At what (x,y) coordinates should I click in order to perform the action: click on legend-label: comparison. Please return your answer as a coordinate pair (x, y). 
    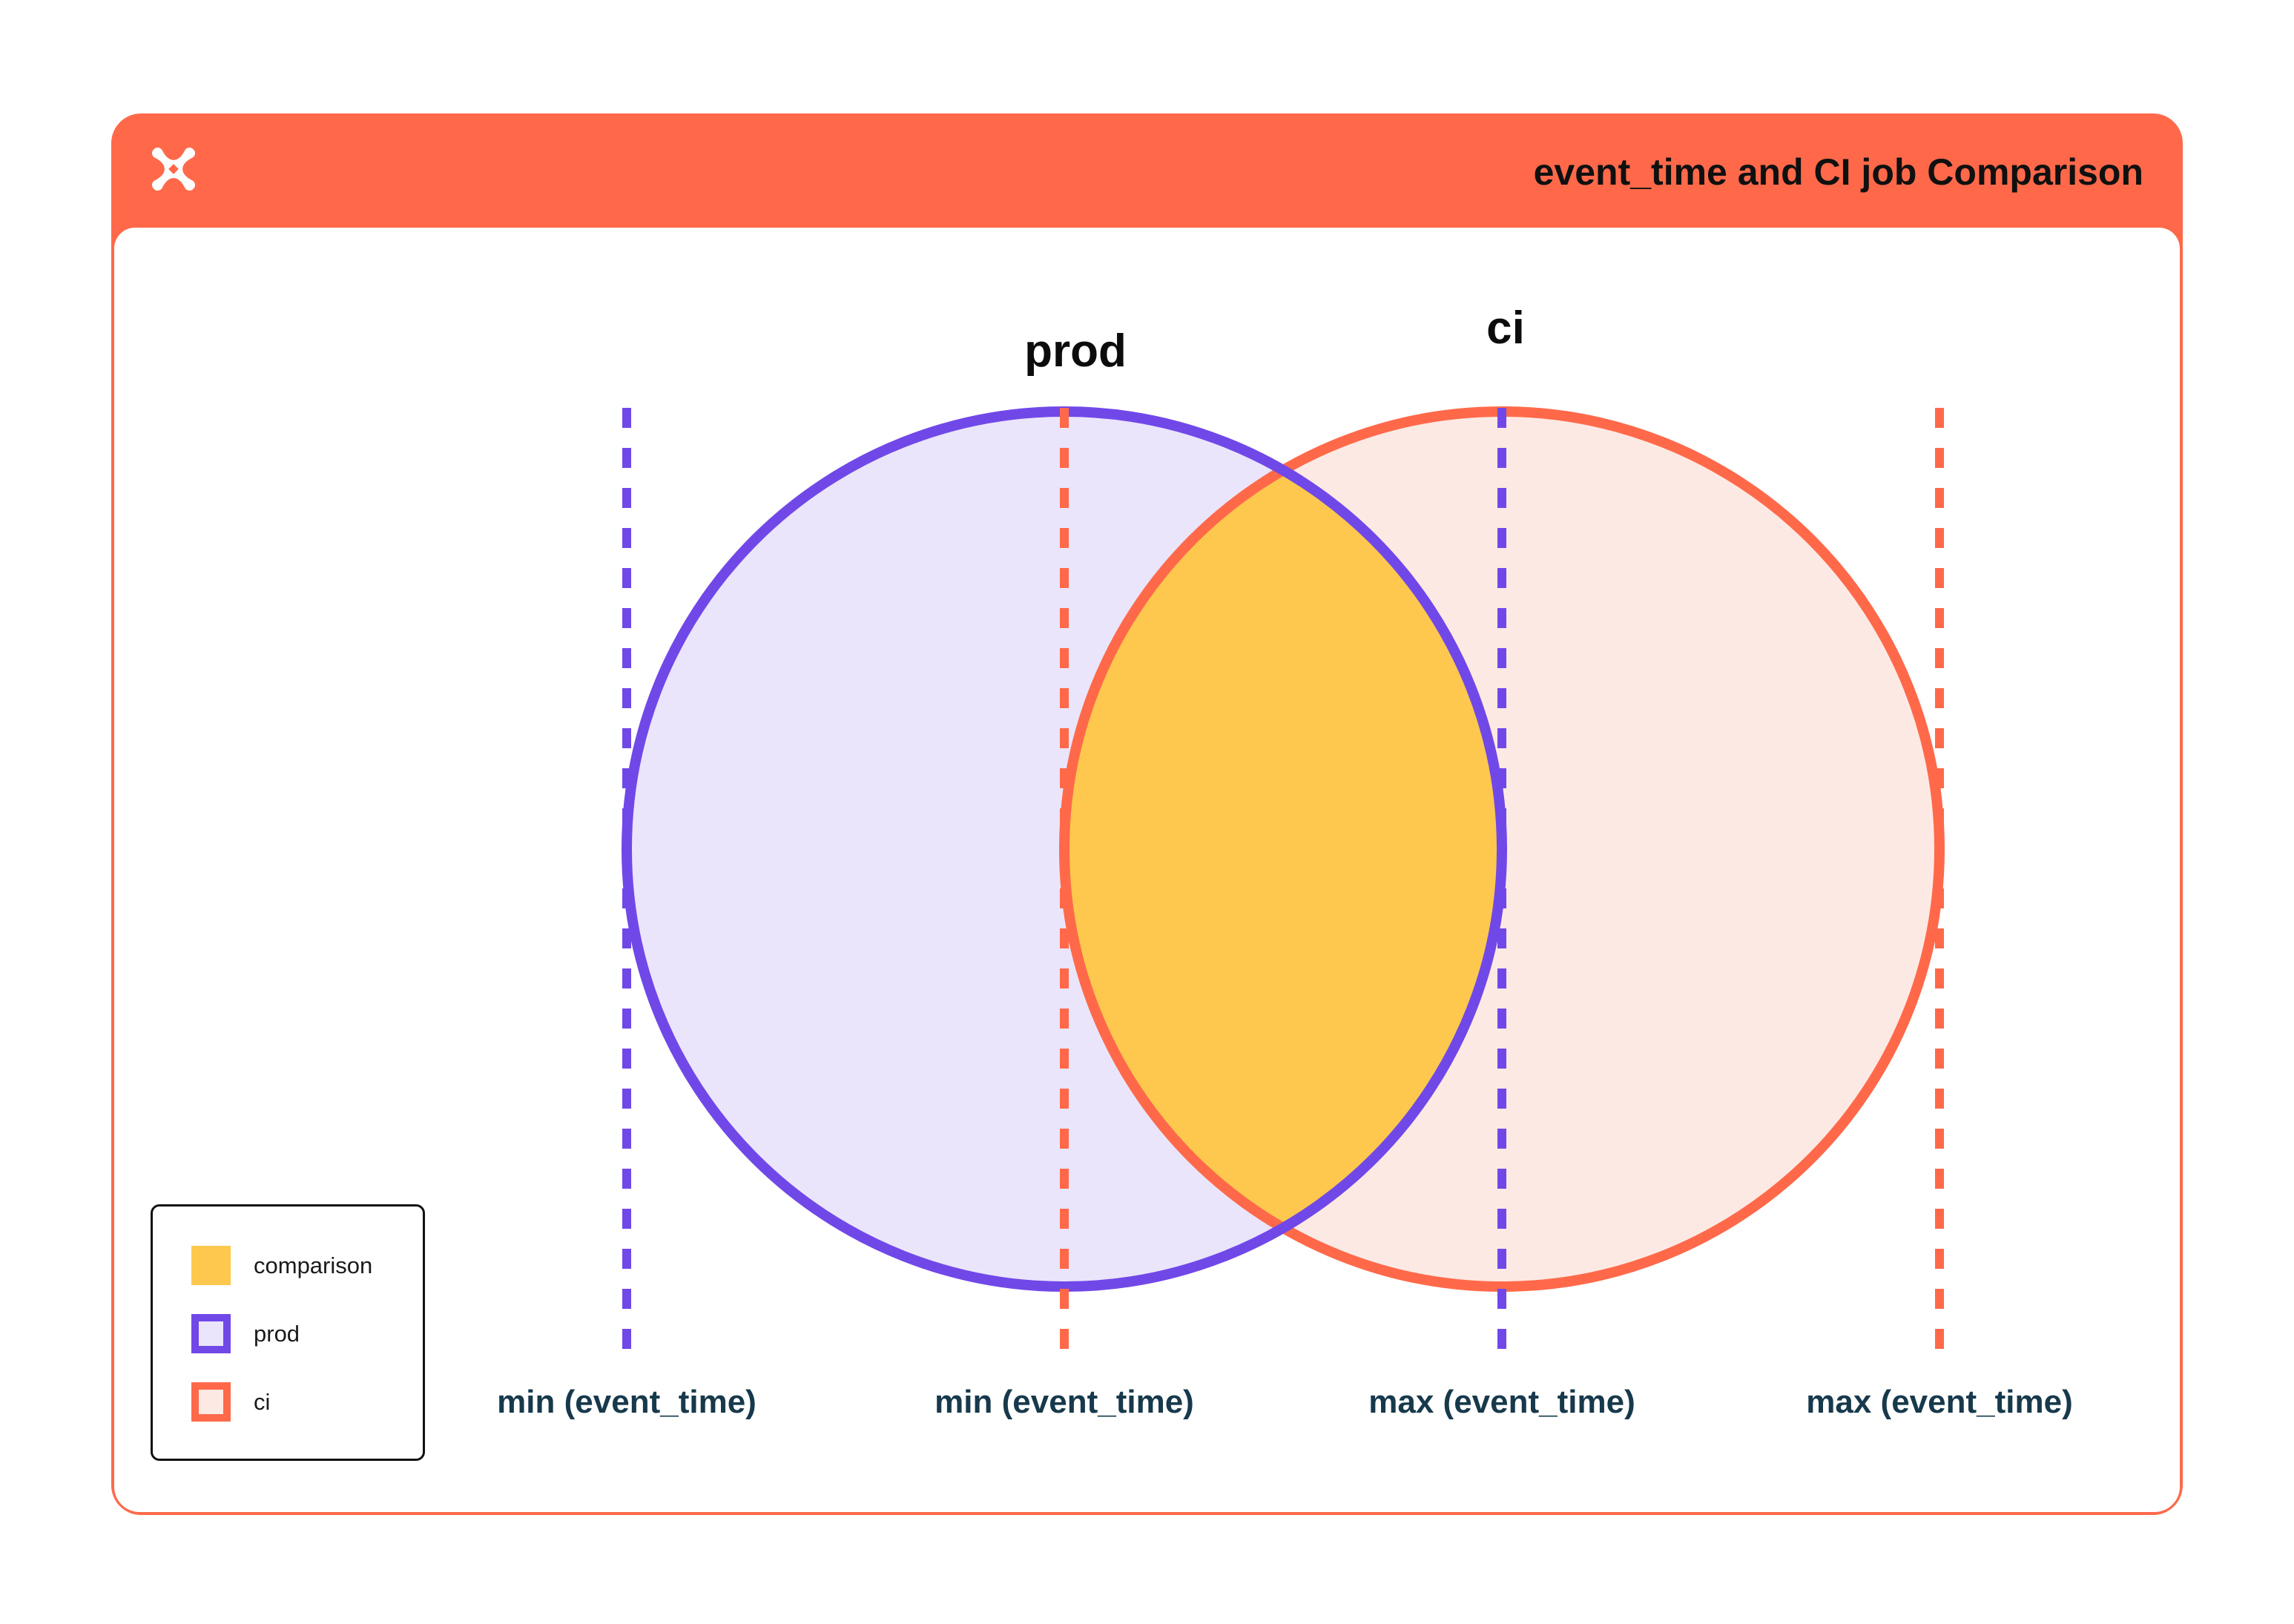
    Looking at the image, I should click on (313, 1265).